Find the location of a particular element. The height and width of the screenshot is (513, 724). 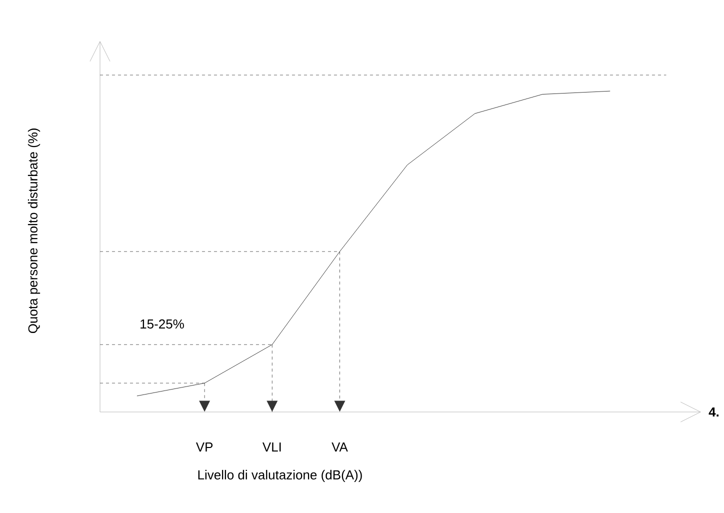

annotation: 15-25% is located at coordinates (162, 324).